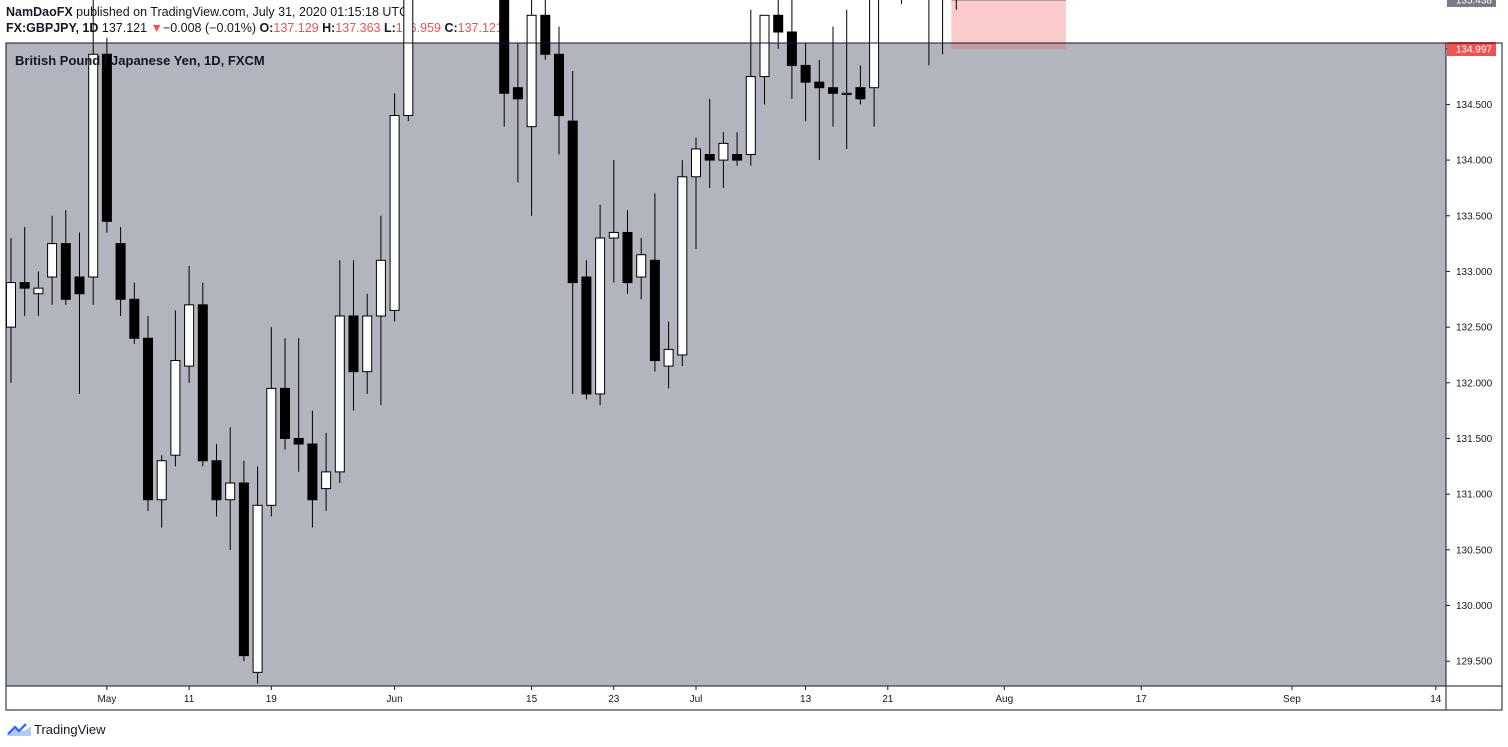  I want to click on x-tick-label: Aug, so click(1004, 699).